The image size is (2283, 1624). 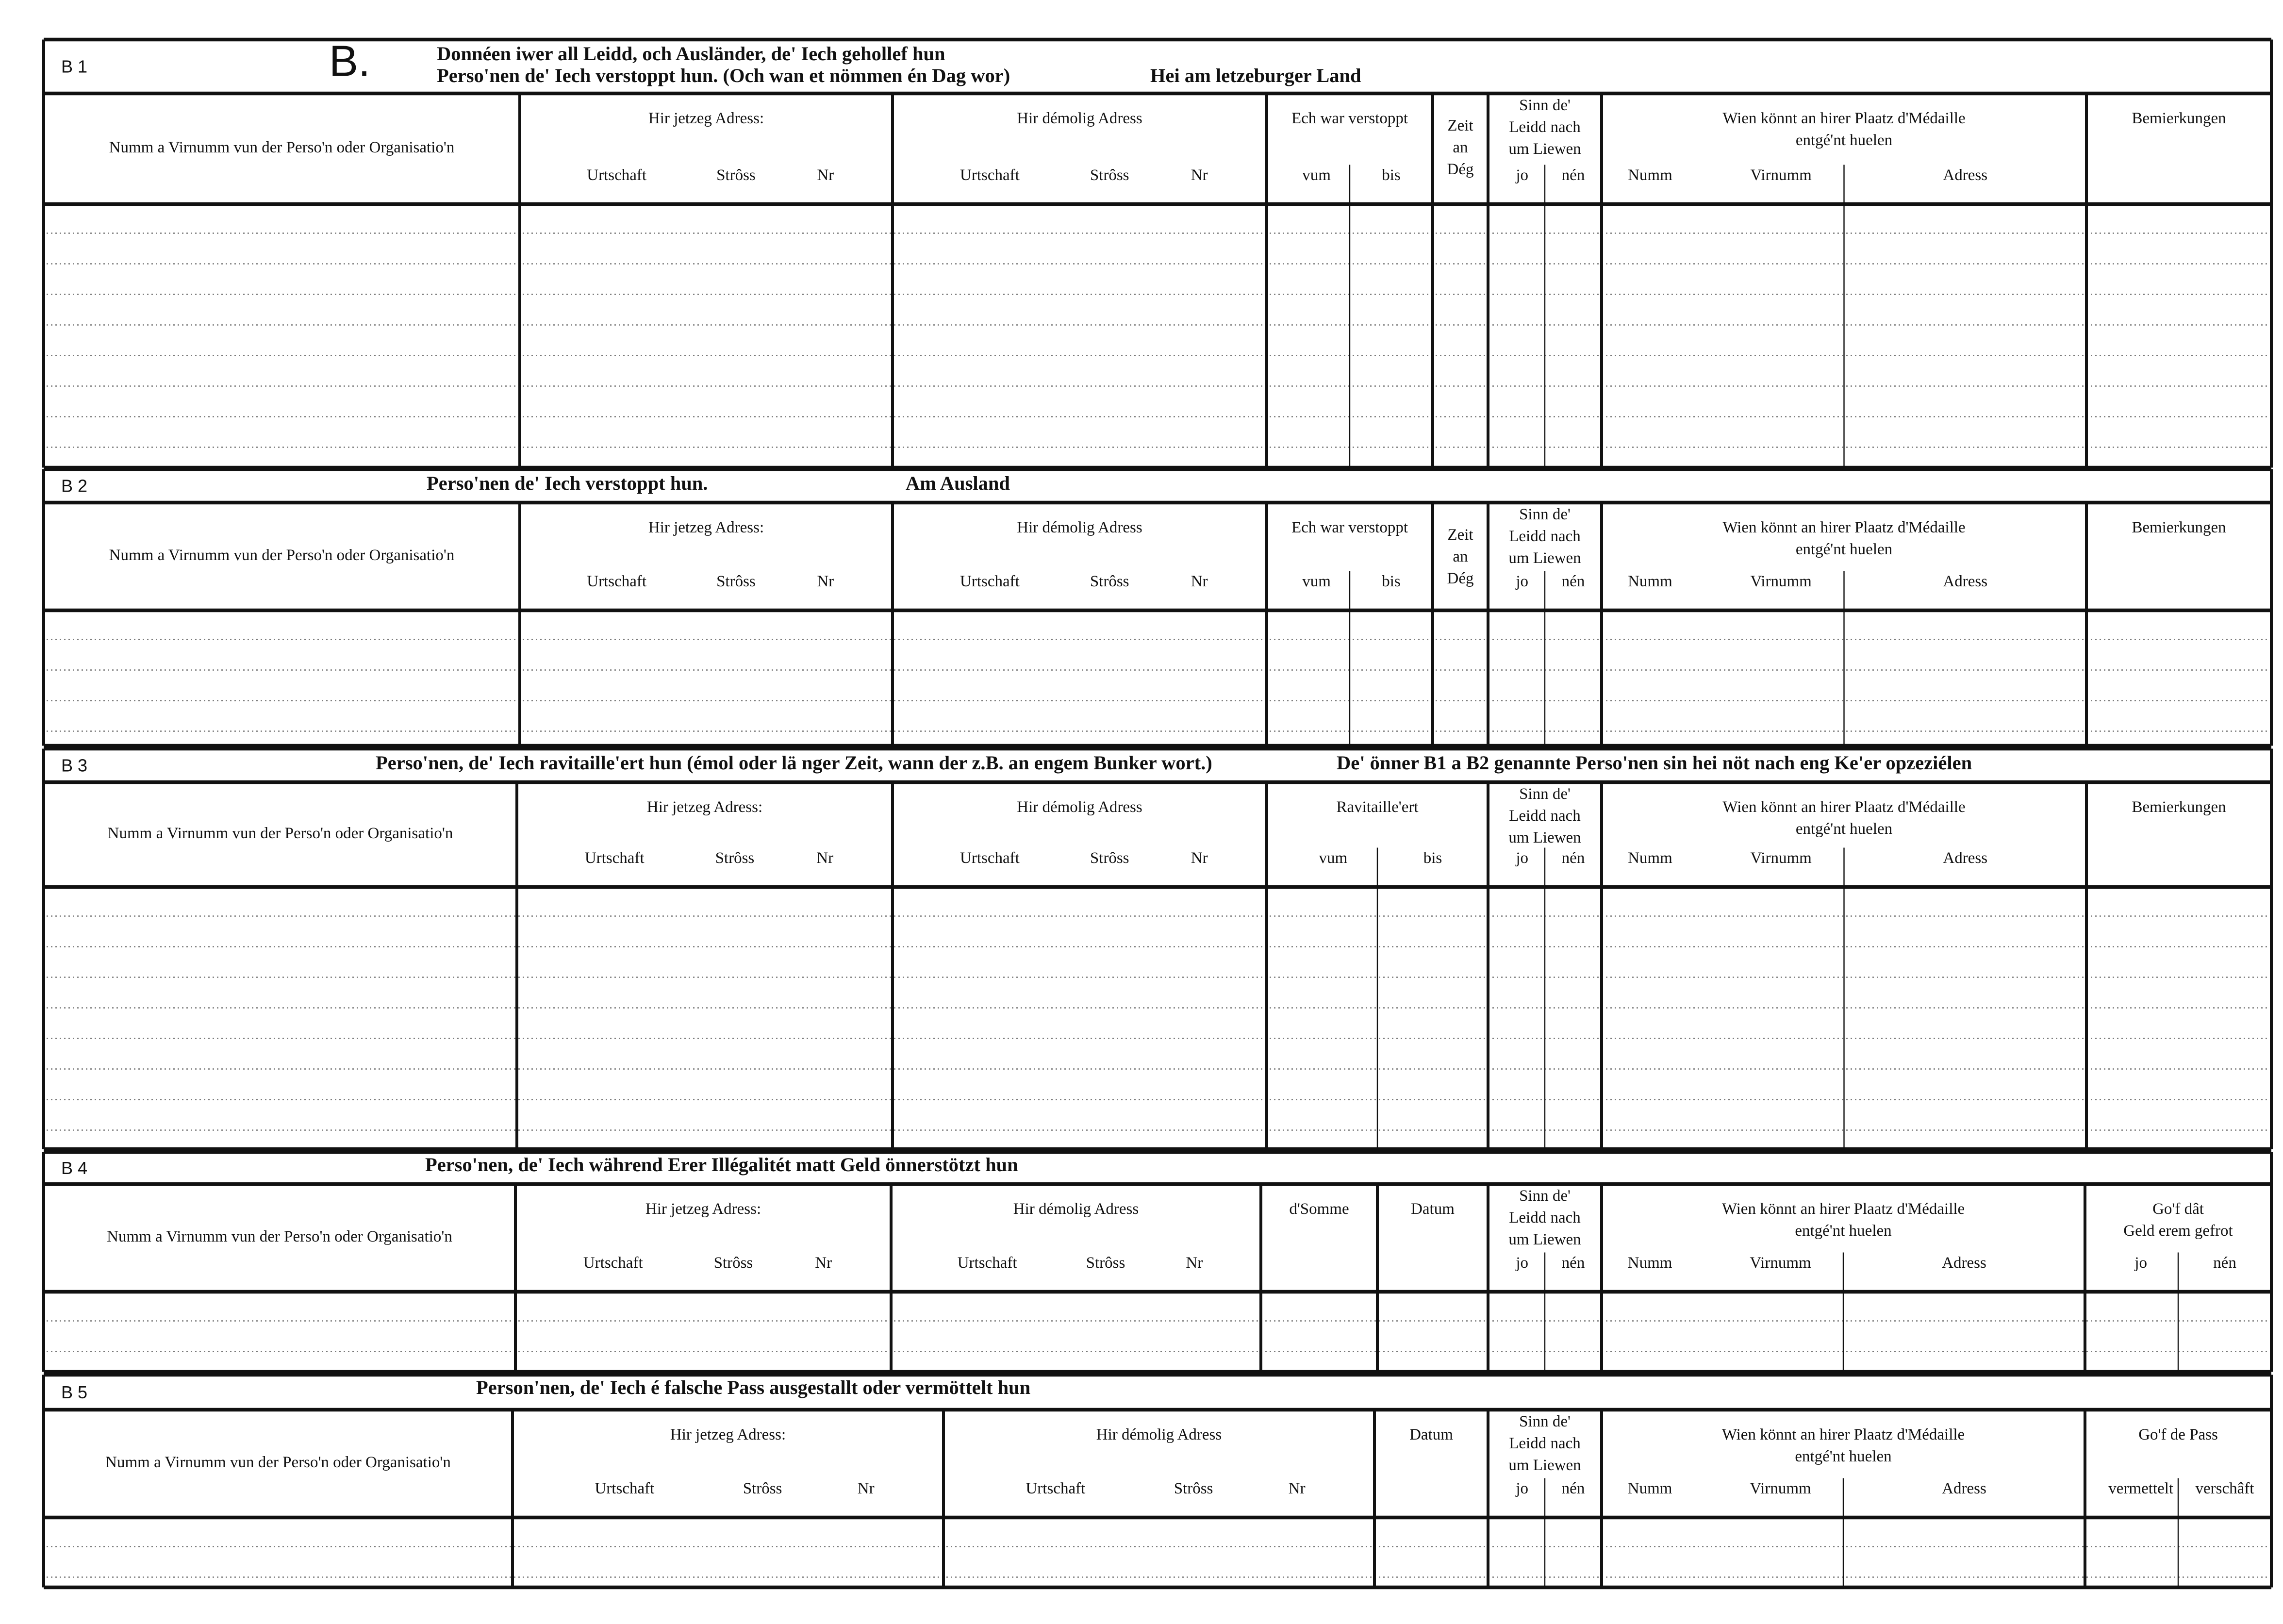 What do you see at coordinates (1460, 125) in the screenshot?
I see `column-title: Zeit` at bounding box center [1460, 125].